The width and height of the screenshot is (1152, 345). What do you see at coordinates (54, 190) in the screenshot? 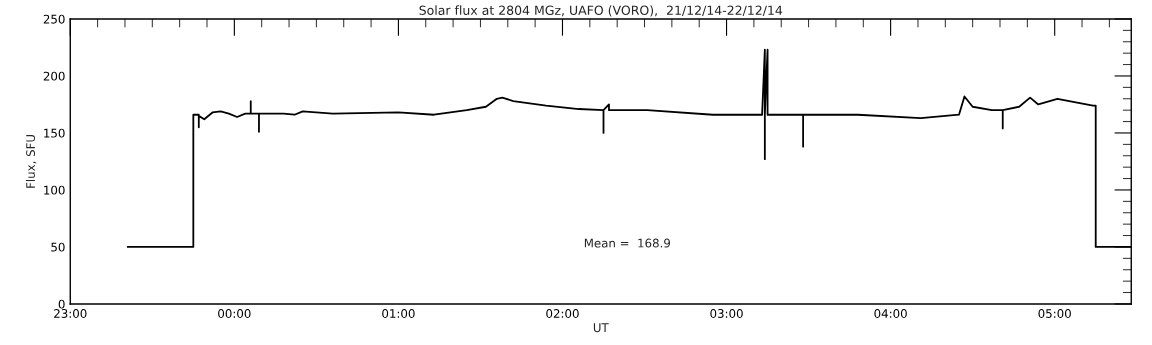
I see `y-tick-label: 100` at bounding box center [54, 190].